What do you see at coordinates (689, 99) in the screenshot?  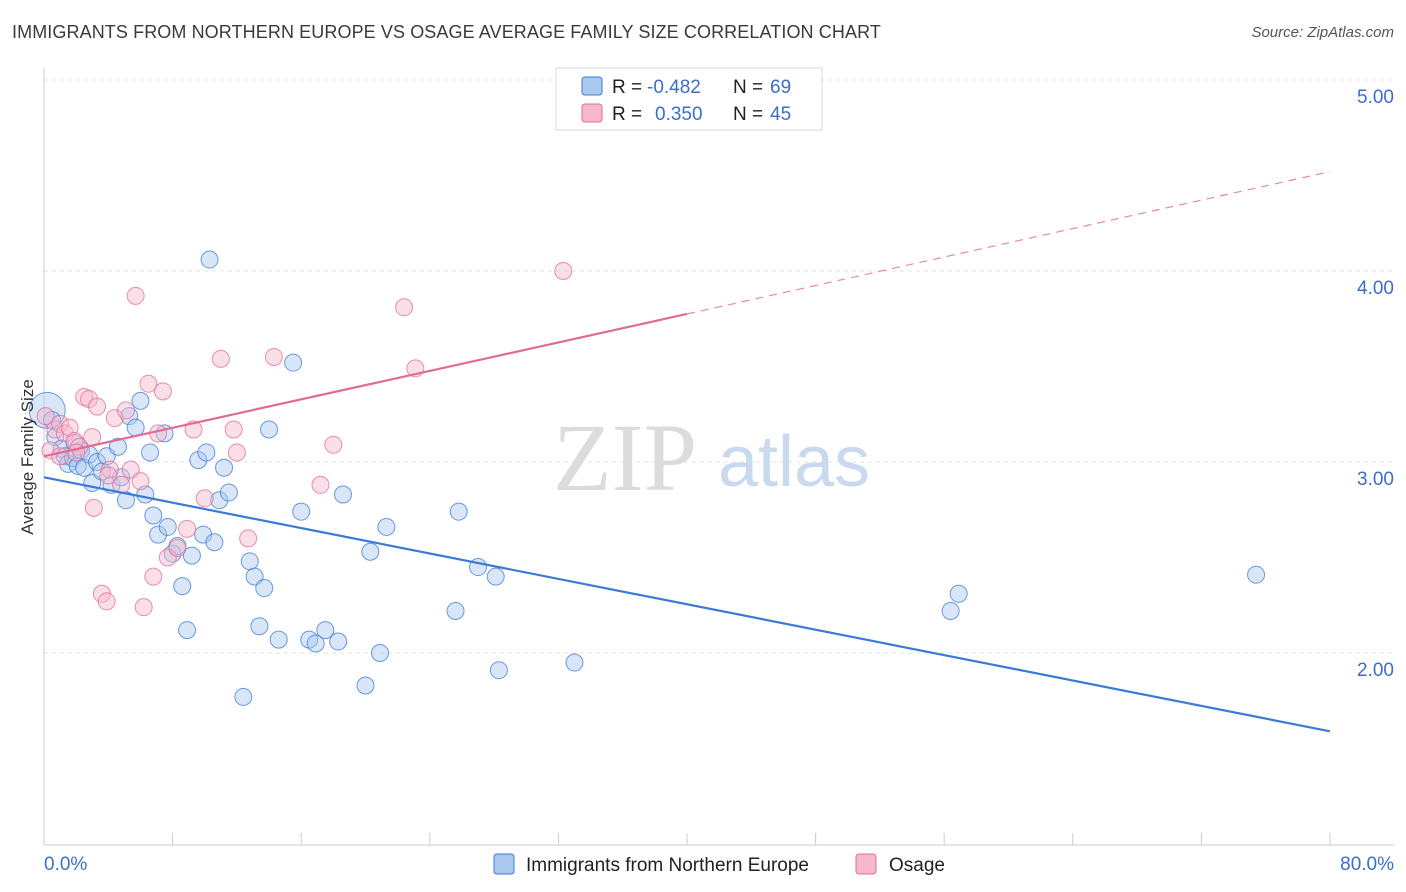 I see `legend-box: R = -0.482 N = 69 R = 0.350 N = 45` at bounding box center [689, 99].